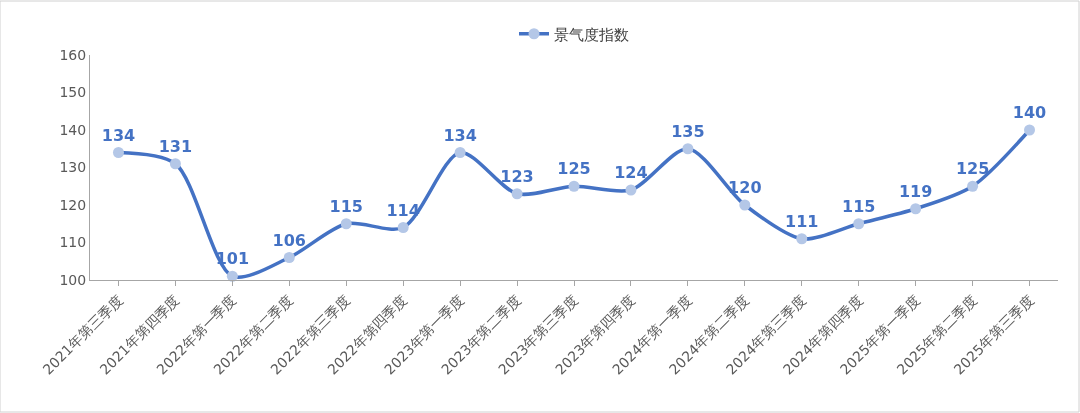  I want to click on data-label: 120, so click(745, 188).